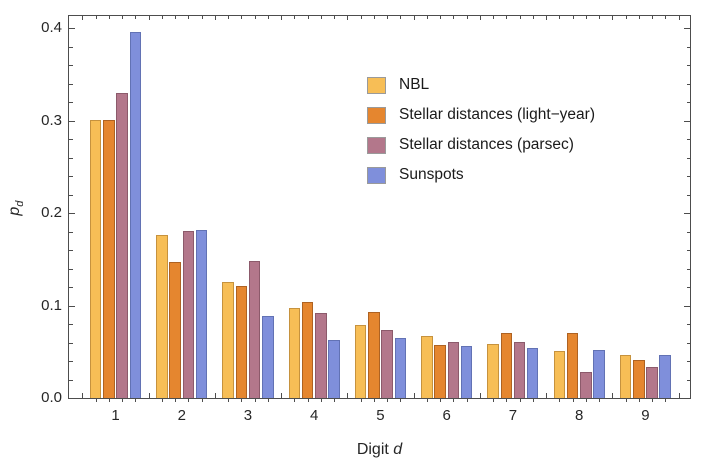 This screenshot has height=472, width=704. Describe the element at coordinates (51, 397) in the screenshot. I see `y-tick-label-0.0: 0.0` at that location.